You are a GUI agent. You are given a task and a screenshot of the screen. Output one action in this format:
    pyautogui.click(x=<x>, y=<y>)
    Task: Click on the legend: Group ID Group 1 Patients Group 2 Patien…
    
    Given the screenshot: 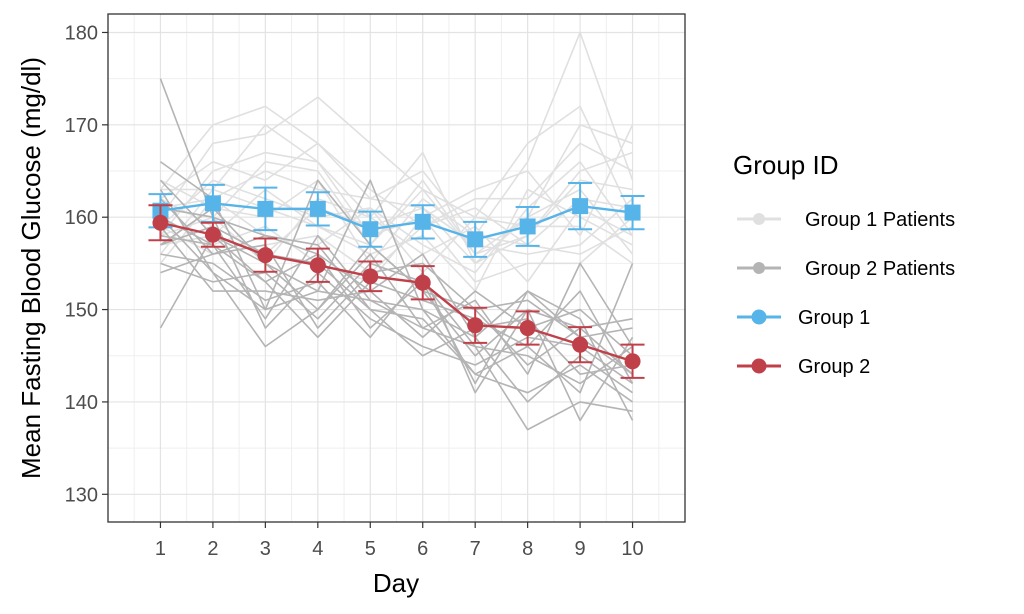 What is the action you would take?
    pyautogui.click(x=844, y=264)
    